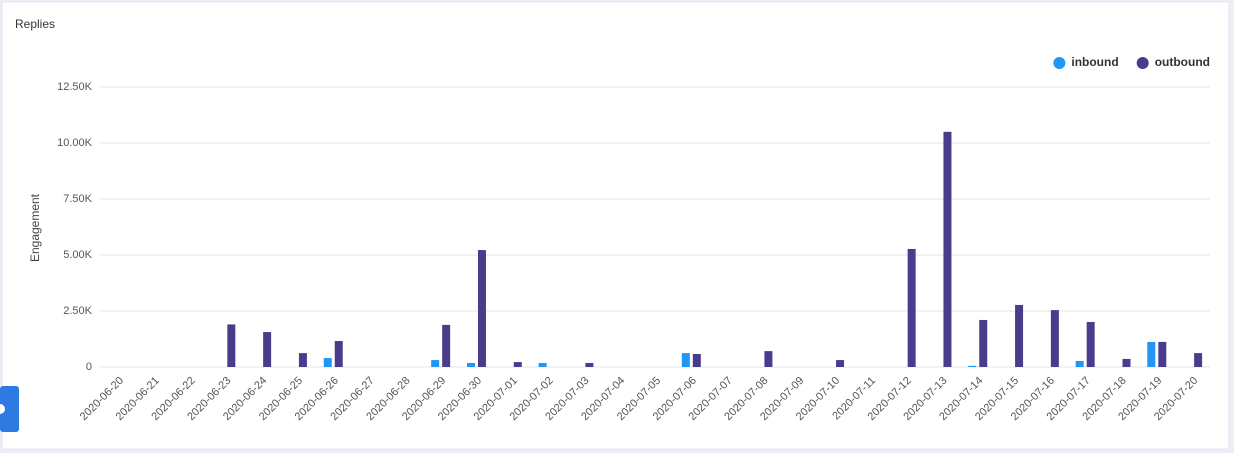 The height and width of the screenshot is (453, 1234). Describe the element at coordinates (9, 409) in the screenshot. I see `help-button` at that location.